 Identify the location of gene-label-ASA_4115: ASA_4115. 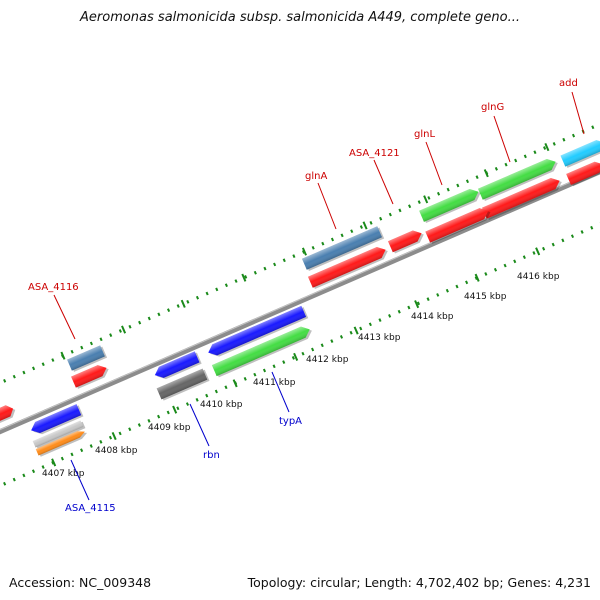
(90, 508).